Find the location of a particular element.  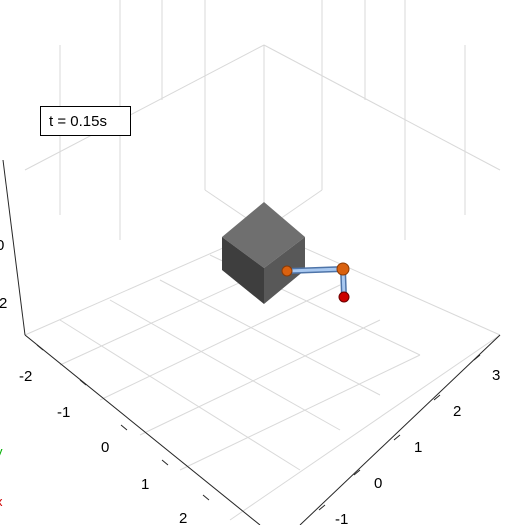

y-axis-line is located at coordinates (400, 429).